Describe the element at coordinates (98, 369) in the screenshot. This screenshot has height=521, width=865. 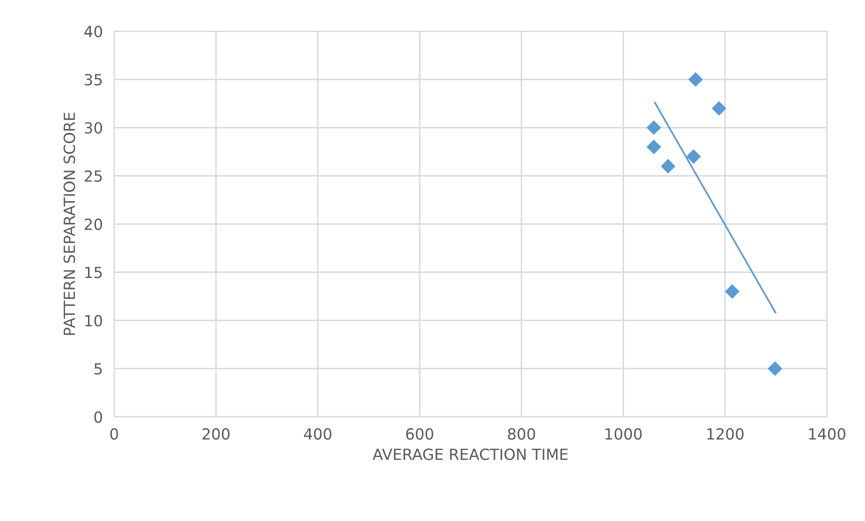
I see `y-tick-label: 5` at that location.